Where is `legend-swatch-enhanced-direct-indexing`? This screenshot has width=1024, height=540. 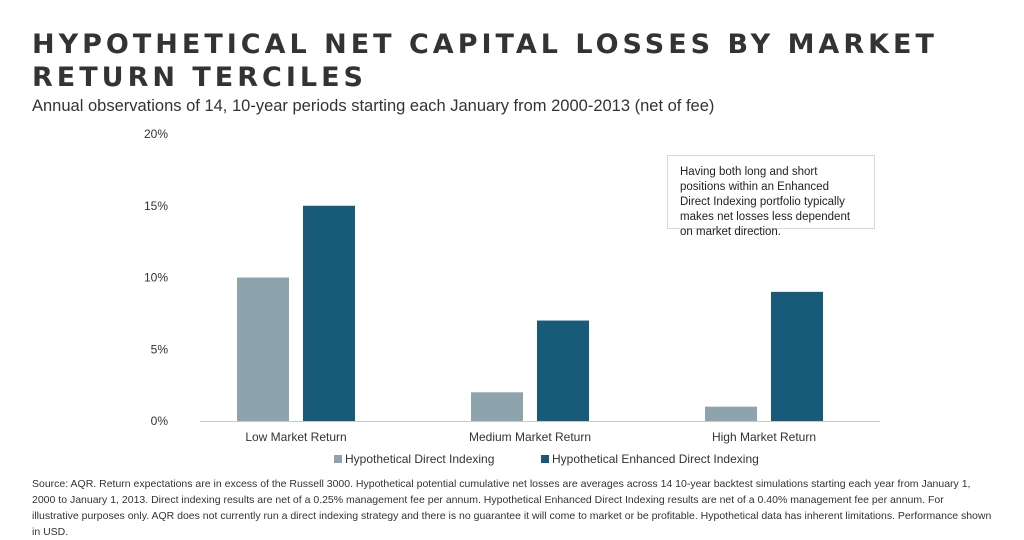 legend-swatch-enhanced-direct-indexing is located at coordinates (545, 459).